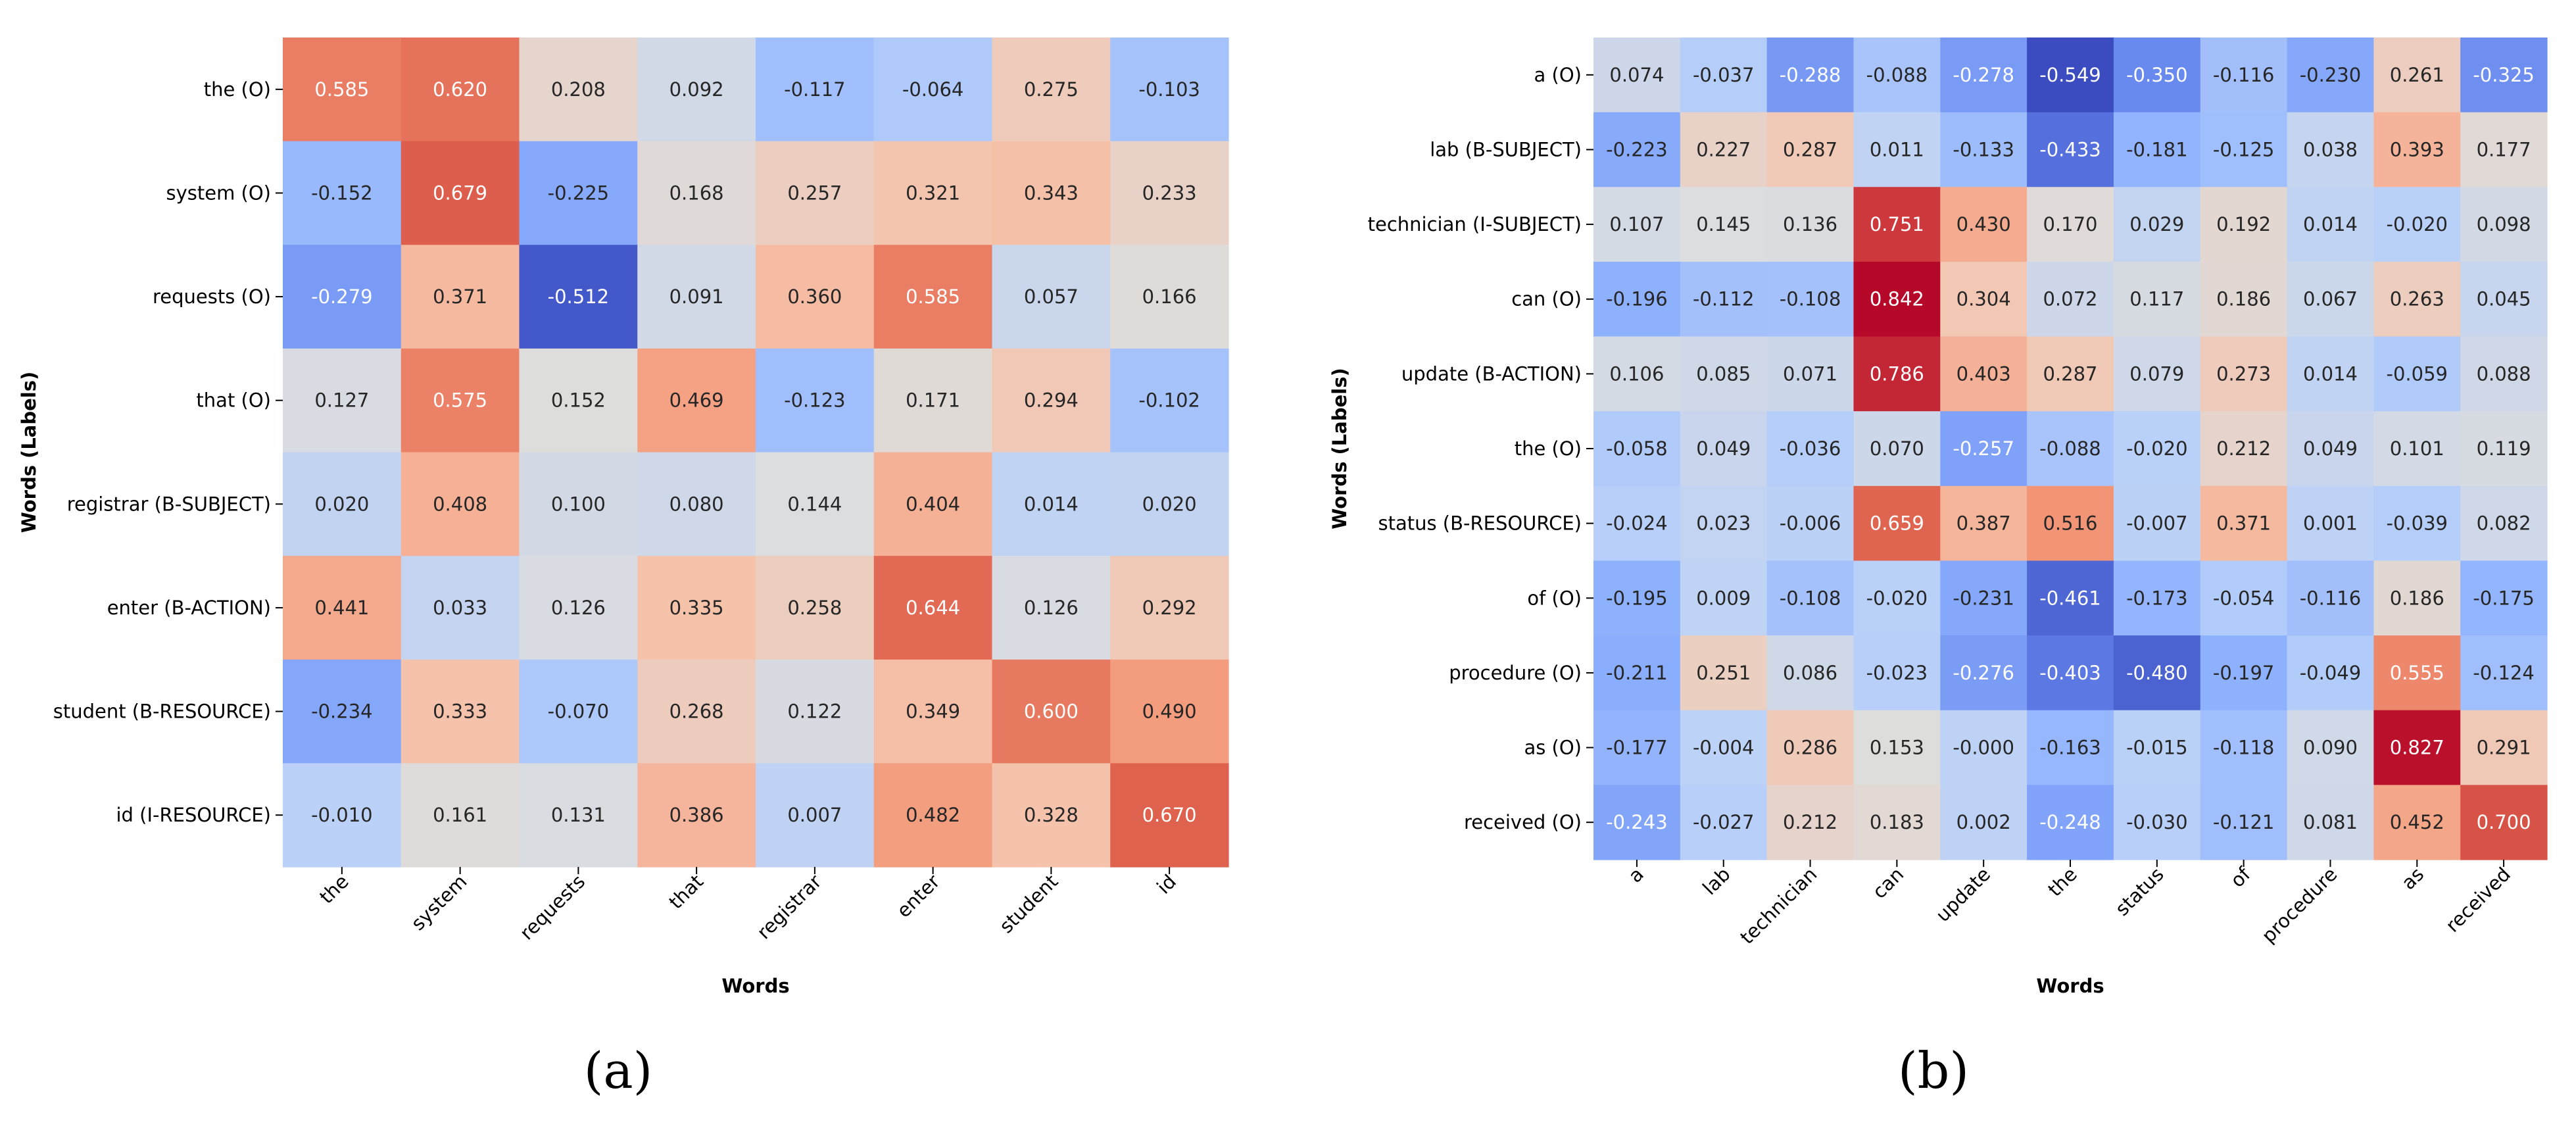  I want to click on cell-value-label: 0.014, so click(2330, 373).